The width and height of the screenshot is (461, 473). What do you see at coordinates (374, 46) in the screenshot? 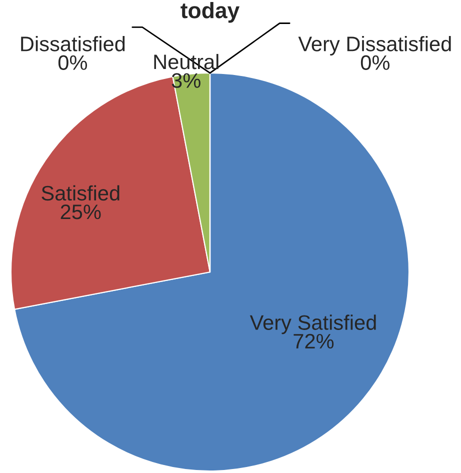
I see `category-label: Very Dissatisfied` at bounding box center [374, 46].